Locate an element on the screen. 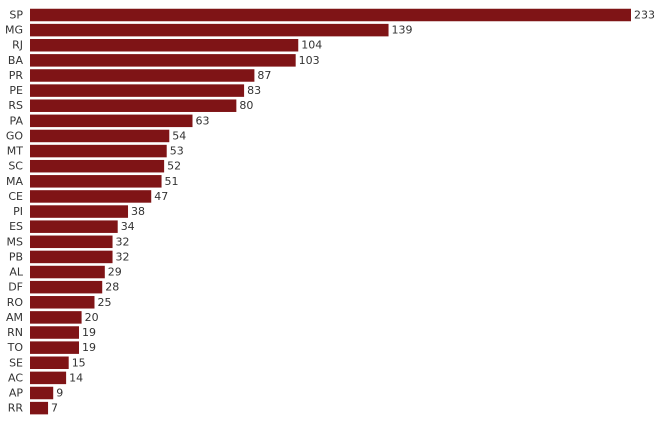  category-label: SE is located at coordinates (16, 362).